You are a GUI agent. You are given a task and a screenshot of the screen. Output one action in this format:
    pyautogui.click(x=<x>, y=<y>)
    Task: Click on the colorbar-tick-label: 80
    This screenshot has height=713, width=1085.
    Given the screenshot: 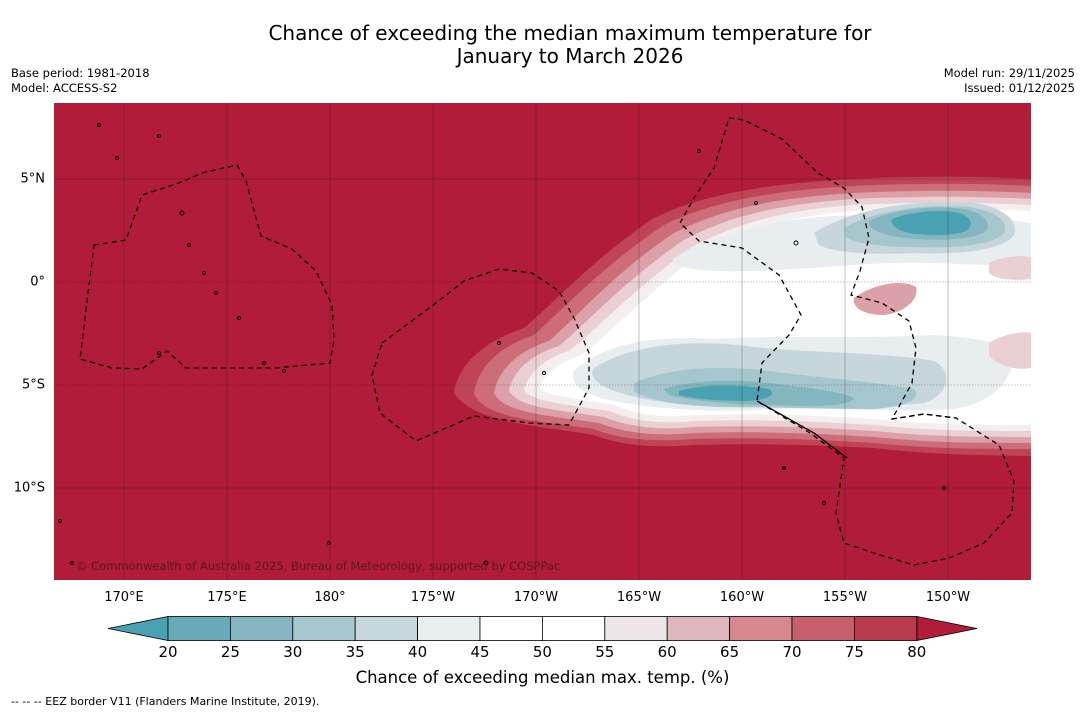 What is the action you would take?
    pyautogui.click(x=917, y=652)
    